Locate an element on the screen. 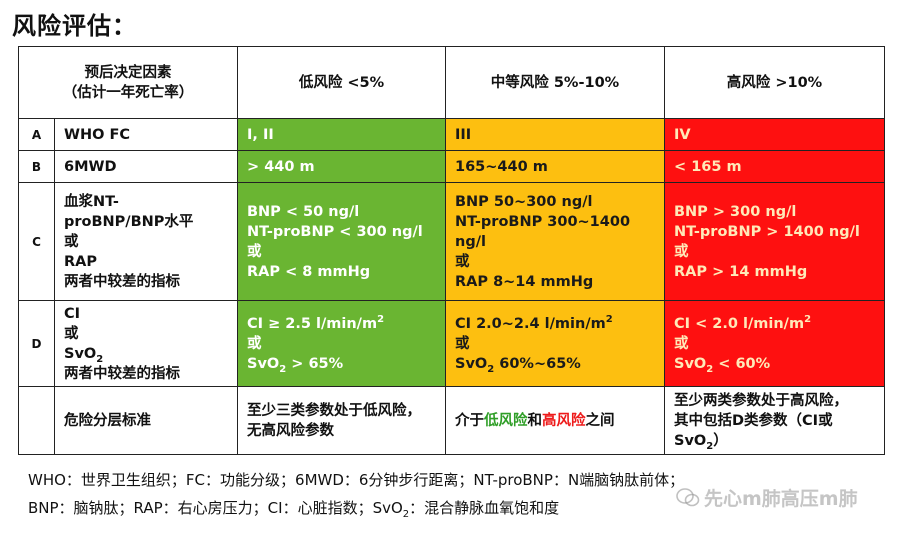 The height and width of the screenshot is (534, 903). factor-line: 血浆NT- is located at coordinates (91, 201).